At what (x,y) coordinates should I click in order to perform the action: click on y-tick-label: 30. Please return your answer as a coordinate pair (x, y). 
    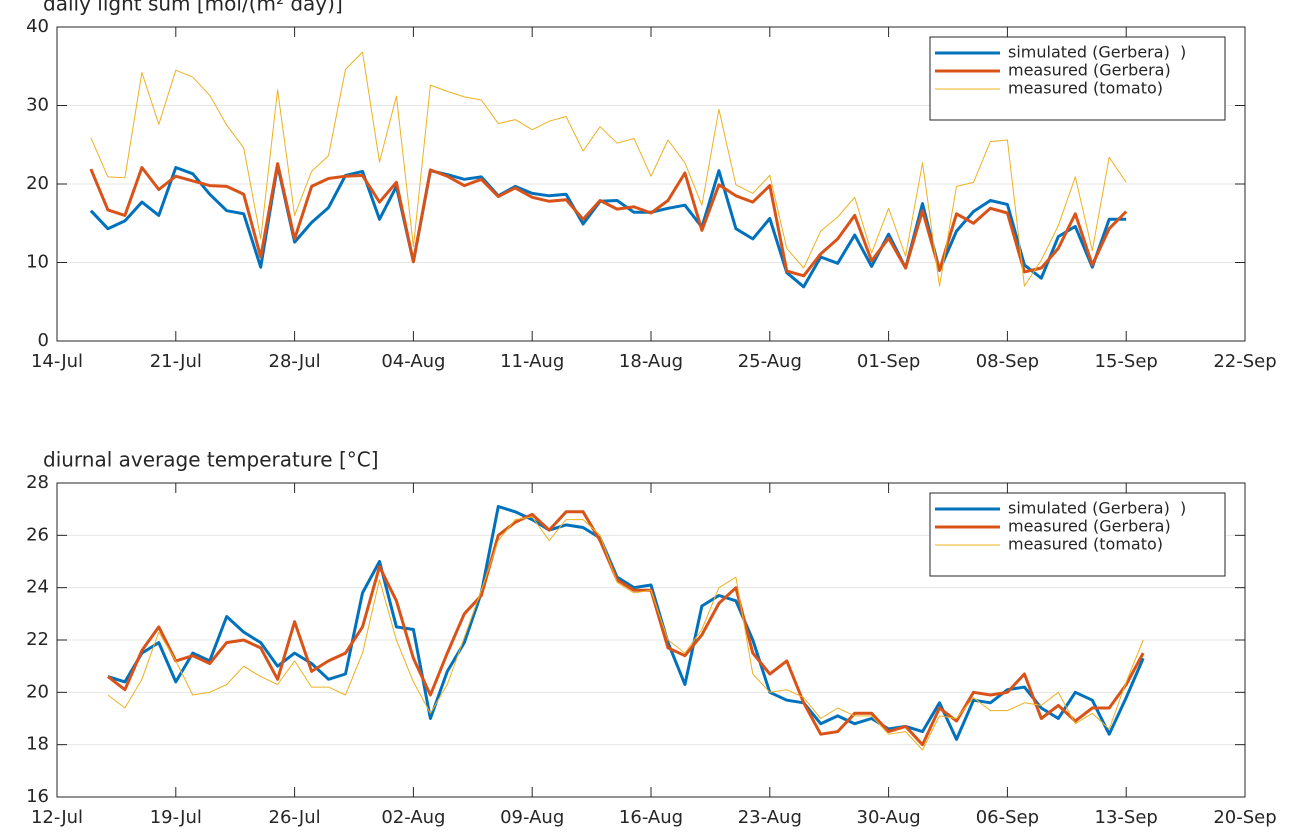
    Looking at the image, I should click on (37, 105).